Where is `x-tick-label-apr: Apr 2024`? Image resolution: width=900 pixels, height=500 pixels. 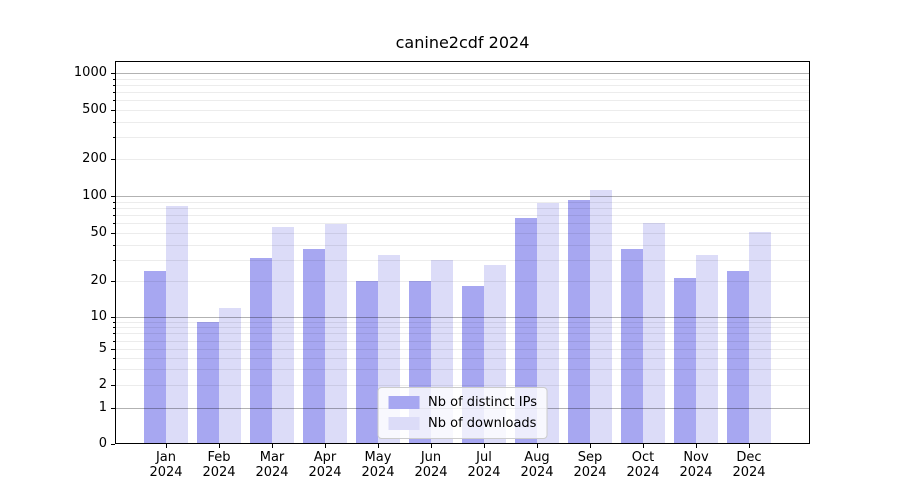 x-tick-label-apr: Apr 2024 is located at coordinates (325, 465).